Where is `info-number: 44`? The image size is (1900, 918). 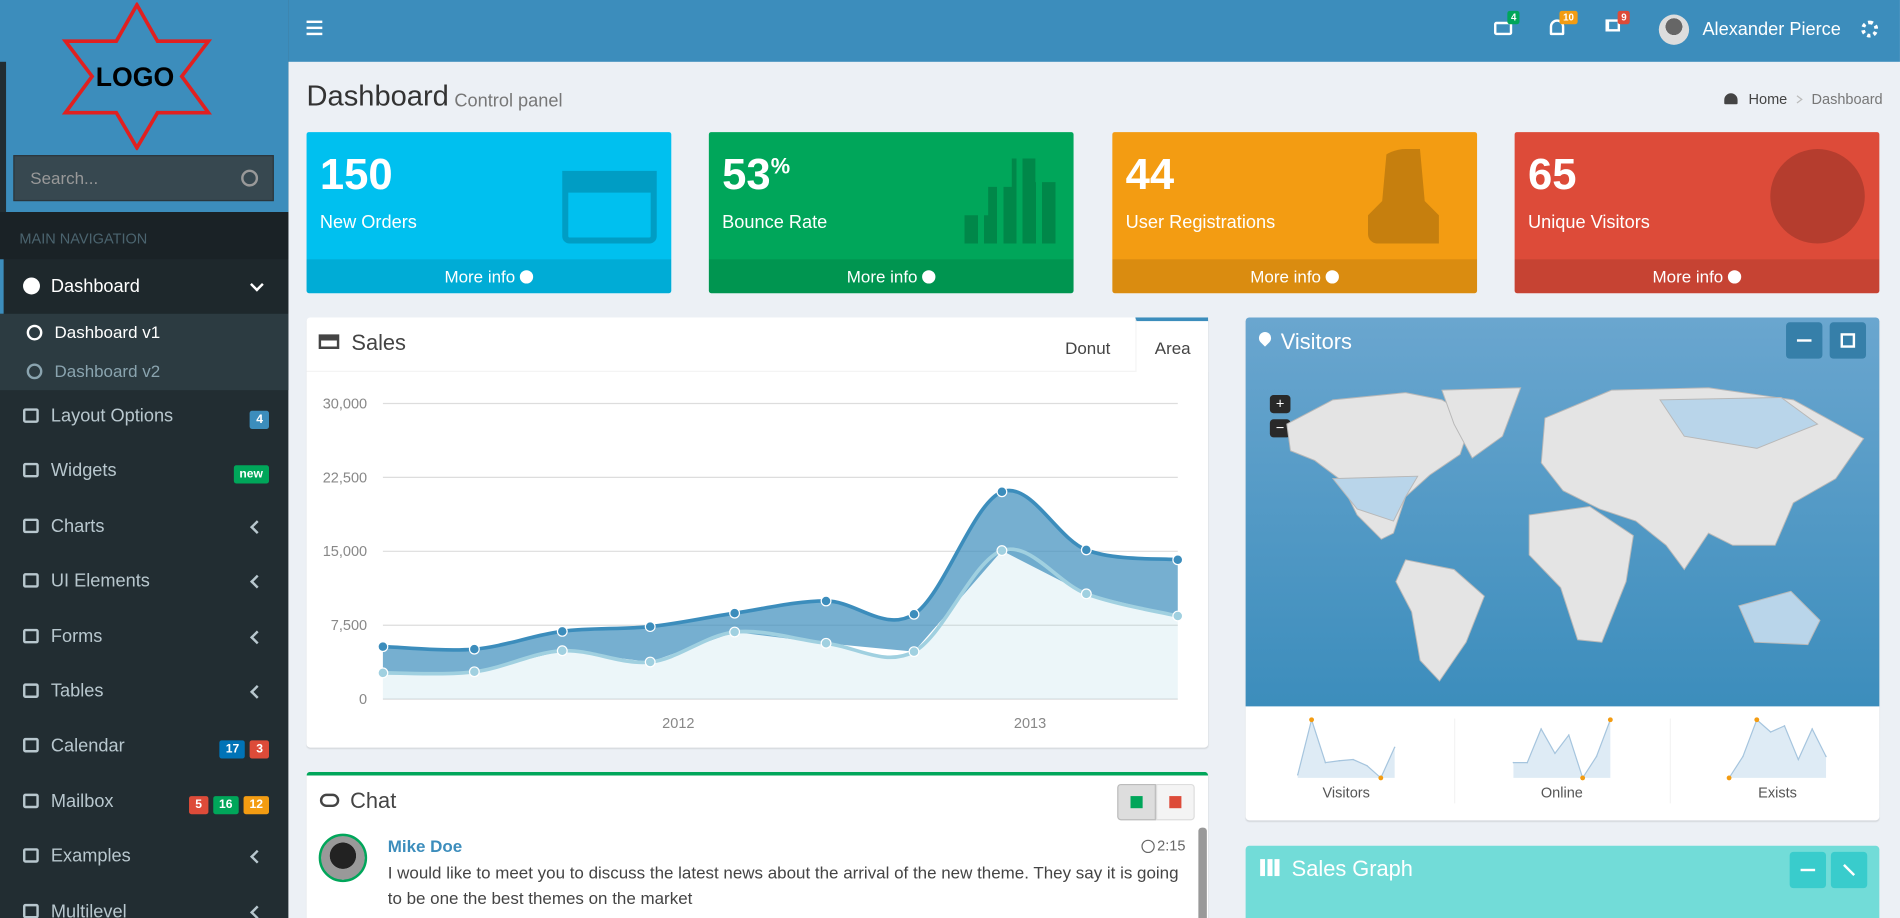 info-number: 44 is located at coordinates (1150, 174).